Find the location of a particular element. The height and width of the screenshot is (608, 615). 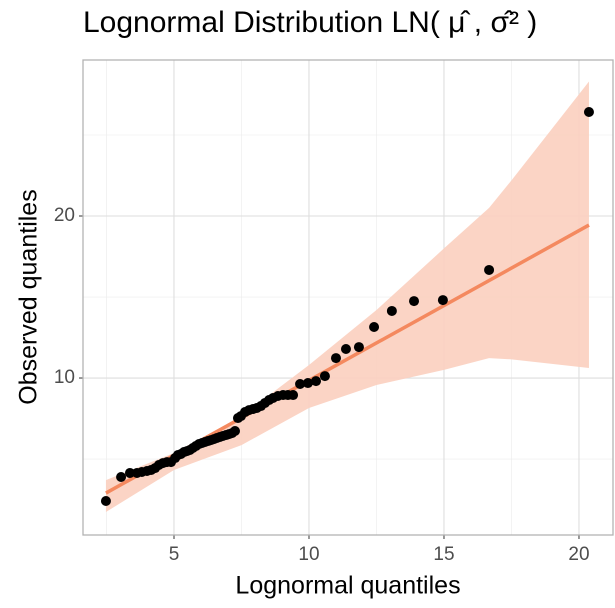

x-axis-label: Lognormal quantiles is located at coordinates (347, 586).